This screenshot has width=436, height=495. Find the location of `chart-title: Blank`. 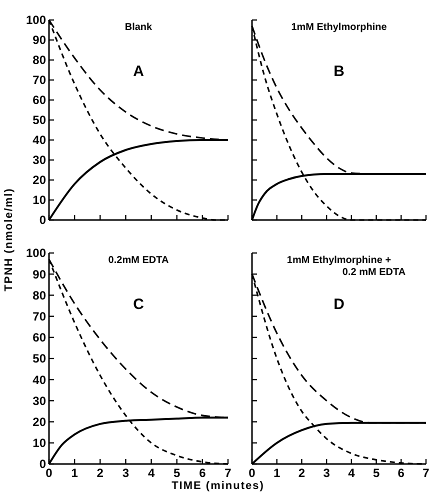

chart-title: Blank is located at coordinates (138, 27).